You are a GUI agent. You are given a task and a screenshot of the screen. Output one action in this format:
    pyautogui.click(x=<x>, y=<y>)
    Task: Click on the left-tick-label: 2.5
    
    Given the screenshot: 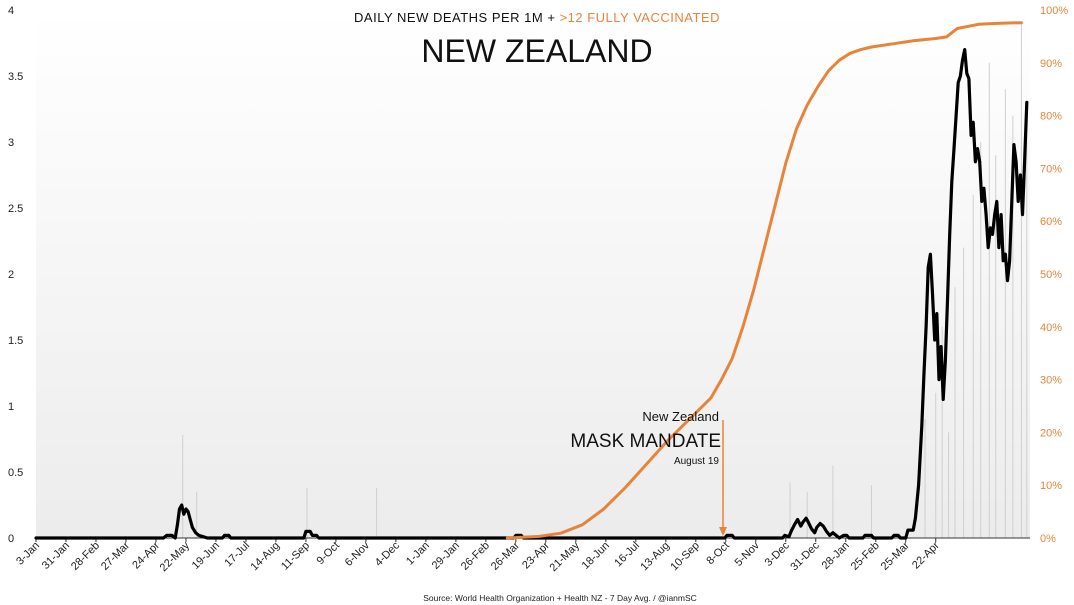 What is the action you would take?
    pyautogui.click(x=15, y=209)
    